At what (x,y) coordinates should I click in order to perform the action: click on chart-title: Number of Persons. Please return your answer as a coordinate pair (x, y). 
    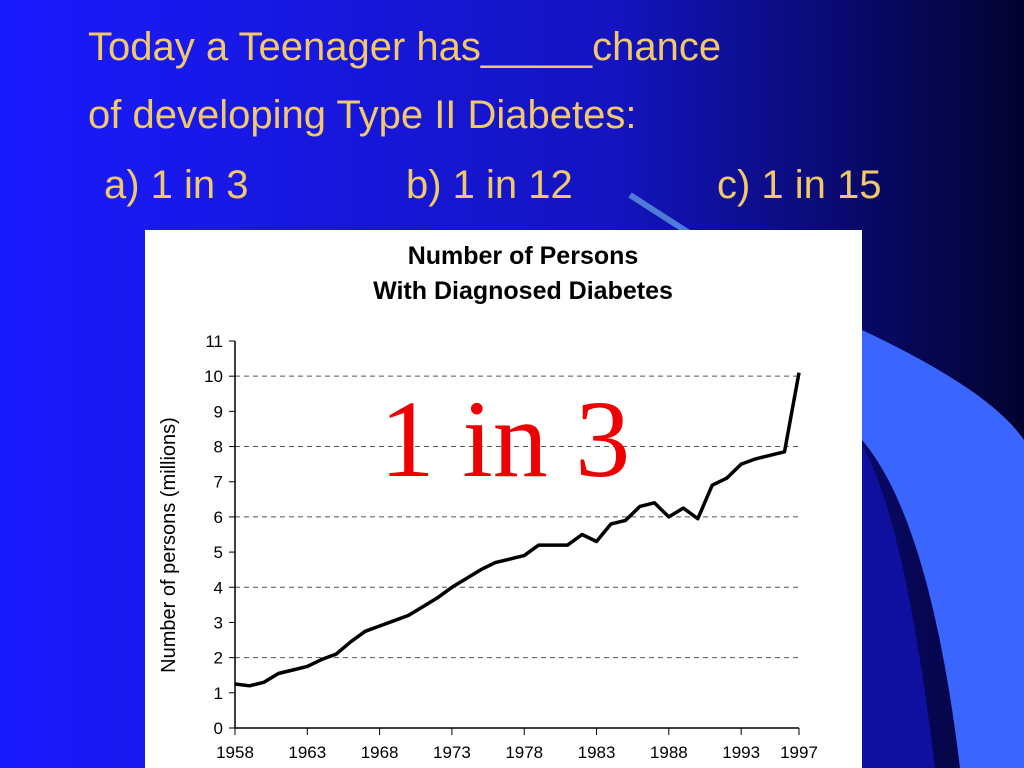
    Looking at the image, I should click on (523, 256).